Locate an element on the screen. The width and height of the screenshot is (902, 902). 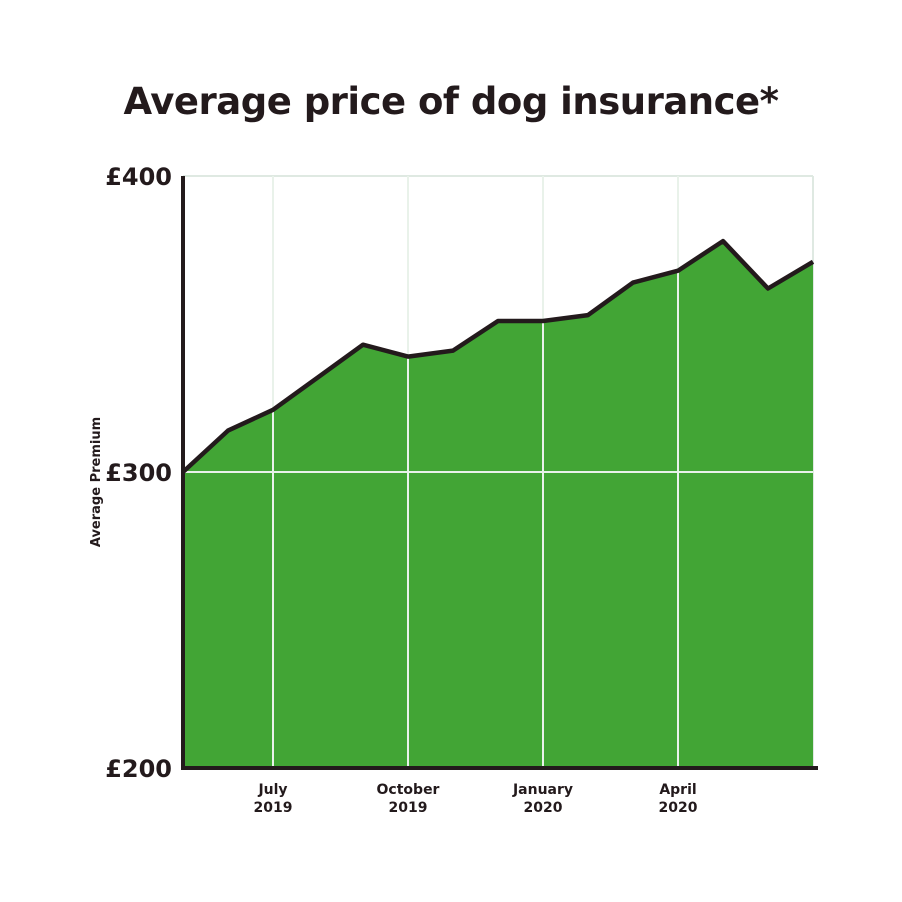
y-axis-label: Average Premium is located at coordinates (96, 482).